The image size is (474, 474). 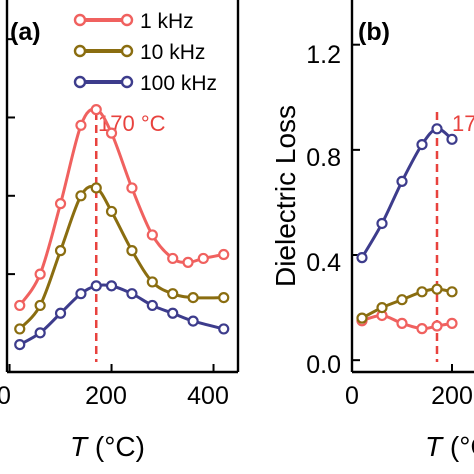 I want to click on panel-a-xtick-labels: 0 200 400, so click(x=114, y=396).